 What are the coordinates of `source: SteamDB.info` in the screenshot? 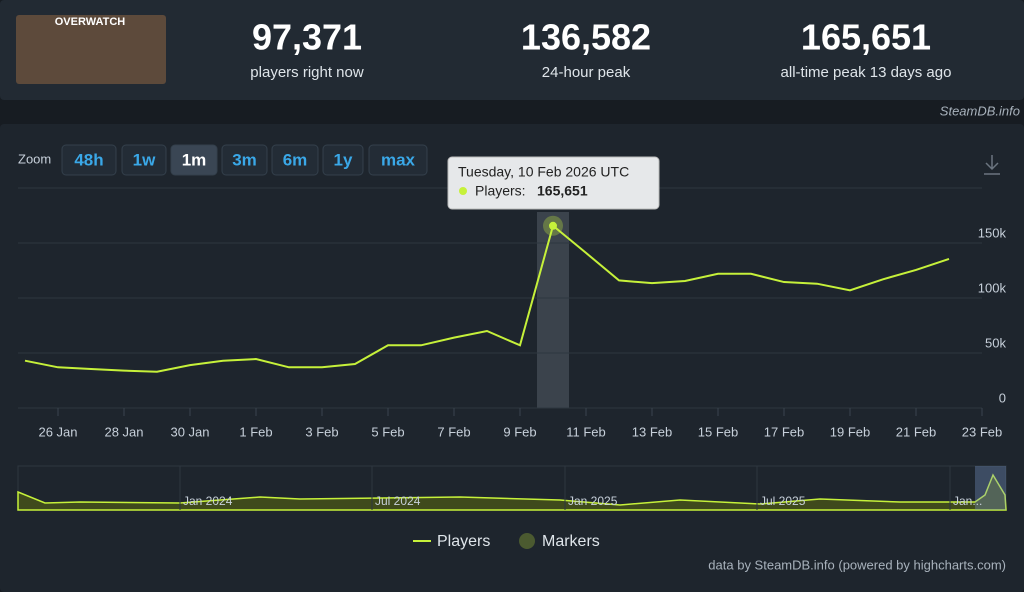 It's located at (980, 110).